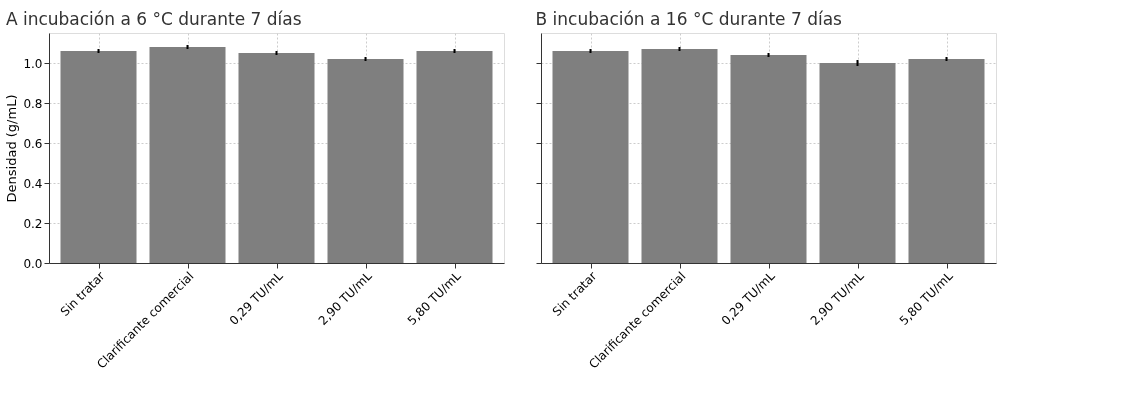  Describe the element at coordinates (33, 183) in the screenshot. I see `y-tick-label: 0.4` at that location.